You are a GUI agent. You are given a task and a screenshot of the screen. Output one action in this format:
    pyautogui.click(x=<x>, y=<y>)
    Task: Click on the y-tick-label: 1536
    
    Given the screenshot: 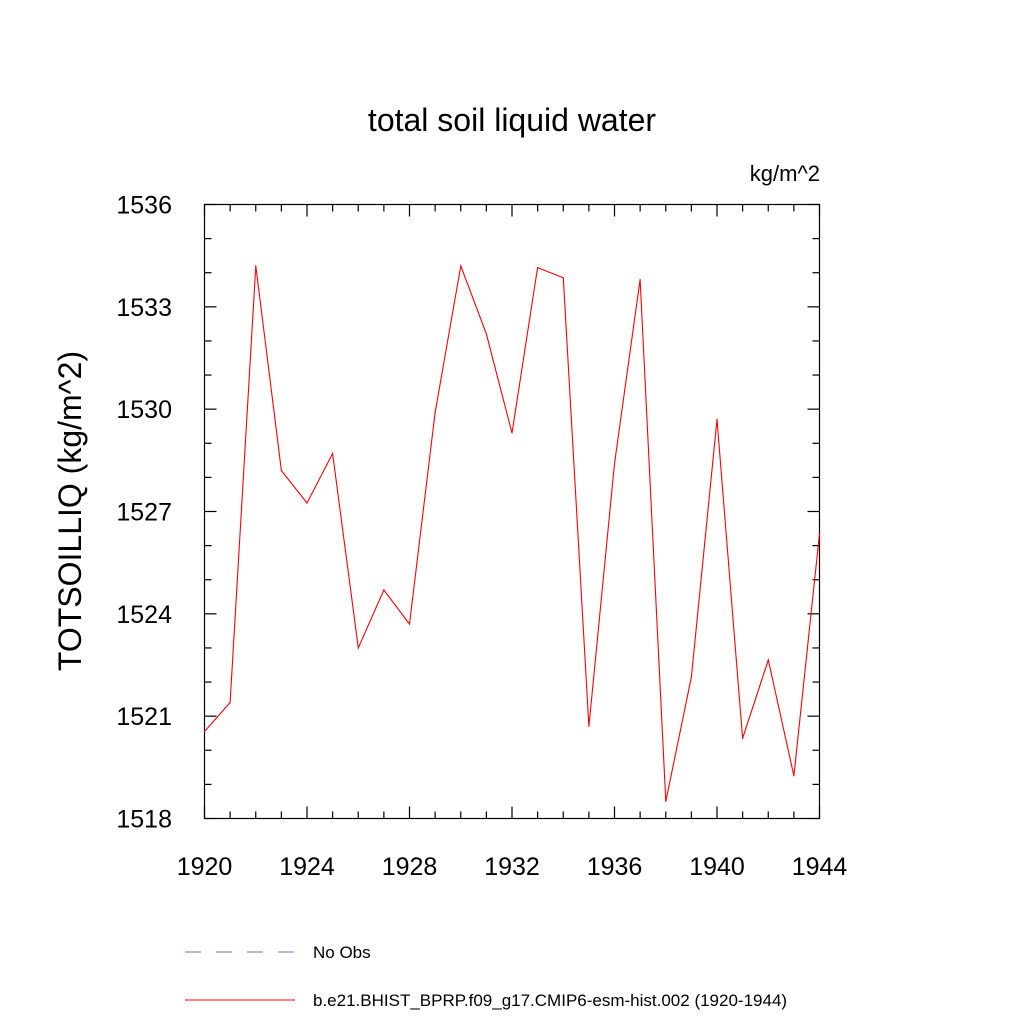 What is the action you would take?
    pyautogui.click(x=144, y=206)
    